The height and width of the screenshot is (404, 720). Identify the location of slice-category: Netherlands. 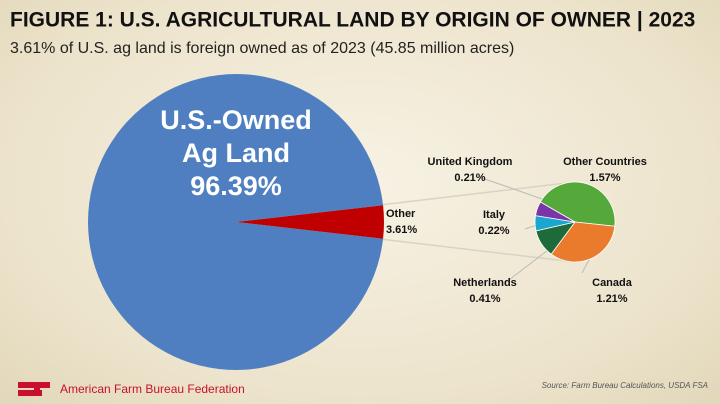
(485, 283).